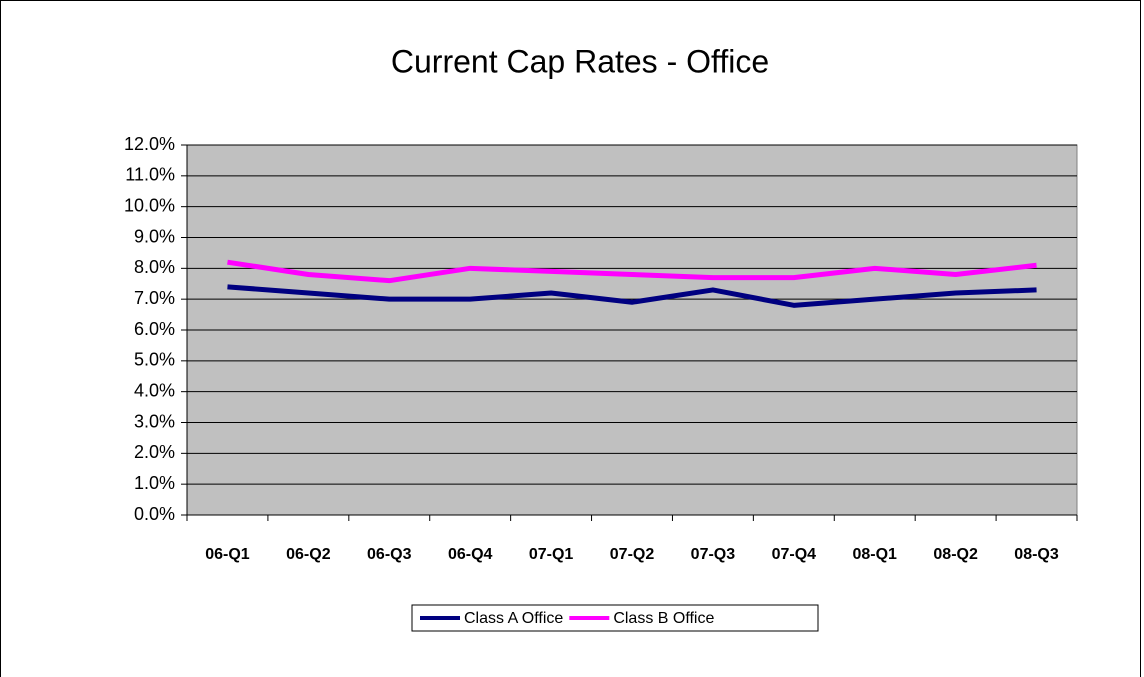  What do you see at coordinates (154, 452) in the screenshot?
I see `y-tick-label: 2.0%` at bounding box center [154, 452].